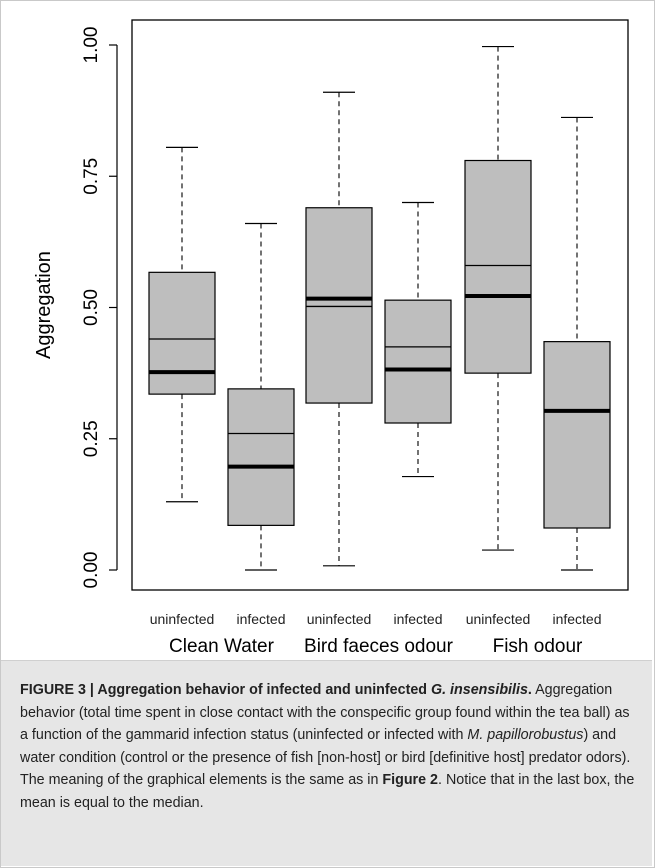 The width and height of the screenshot is (655, 868). What do you see at coordinates (91, 438) in the screenshot?
I see `y-tick-label: 0.25` at bounding box center [91, 438].